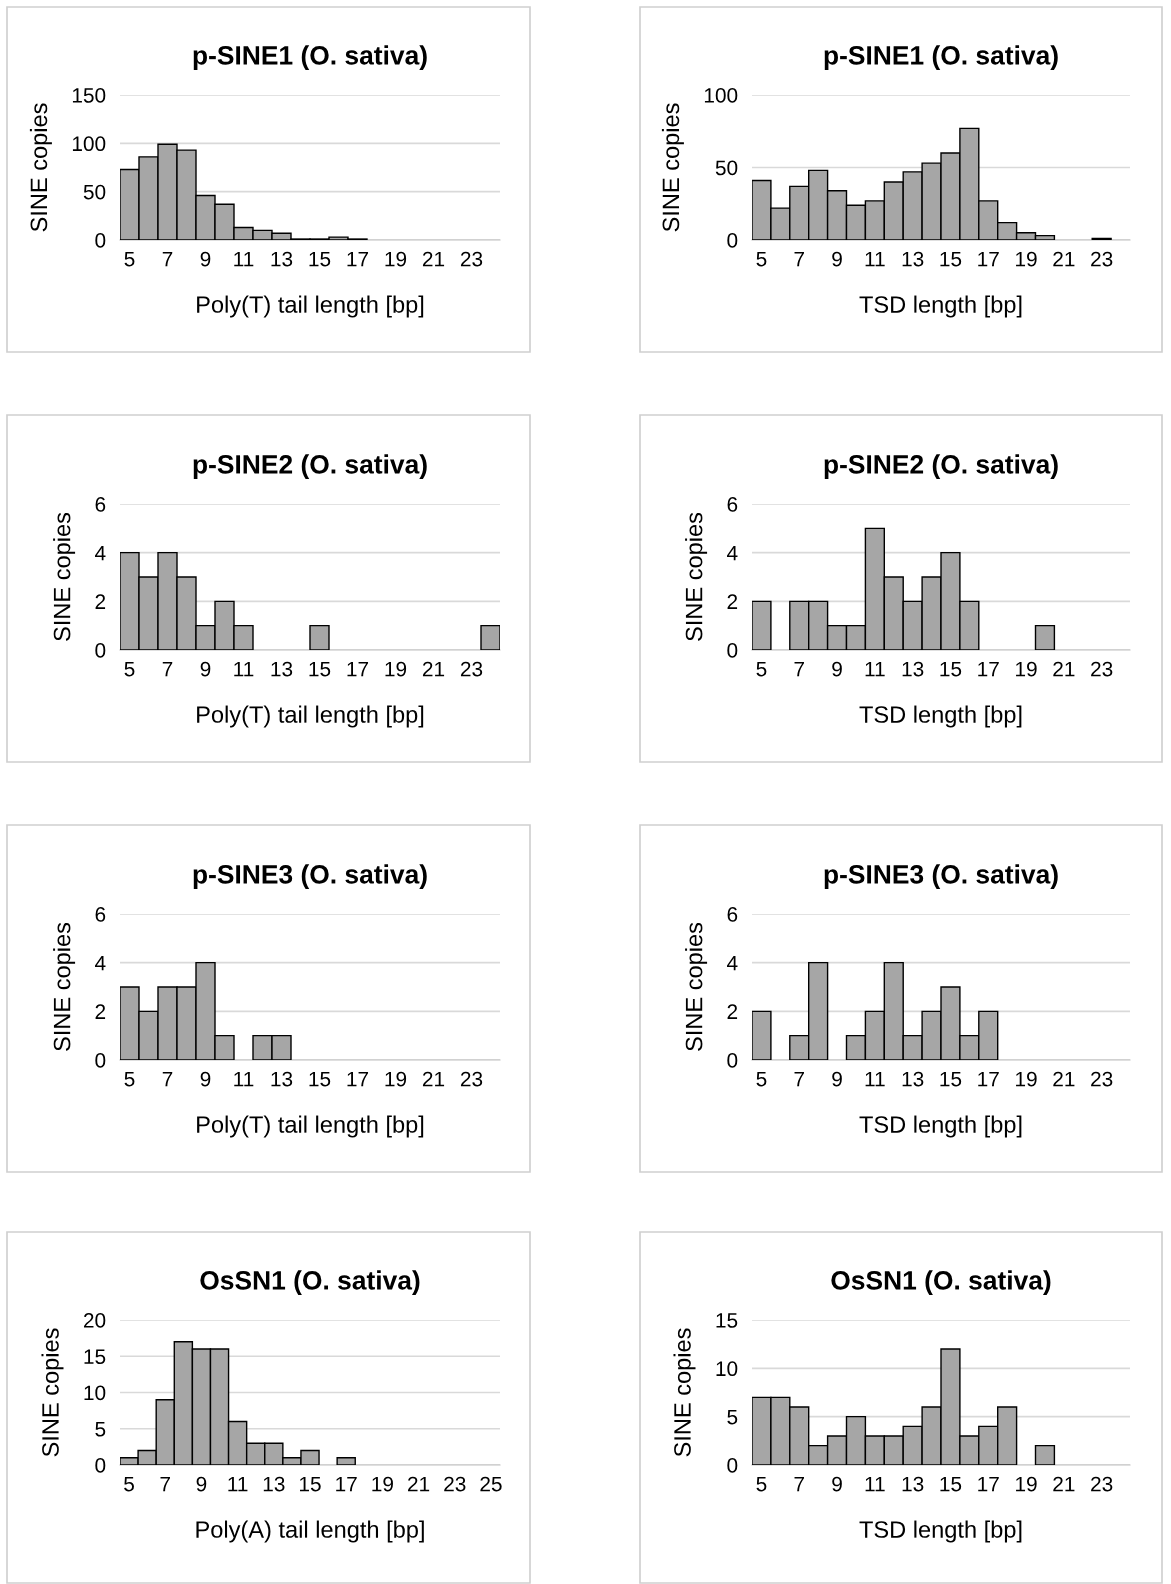  What do you see at coordinates (310, 466) in the screenshot?
I see `chart-title: p-SINE2 (O. sativa)` at bounding box center [310, 466].